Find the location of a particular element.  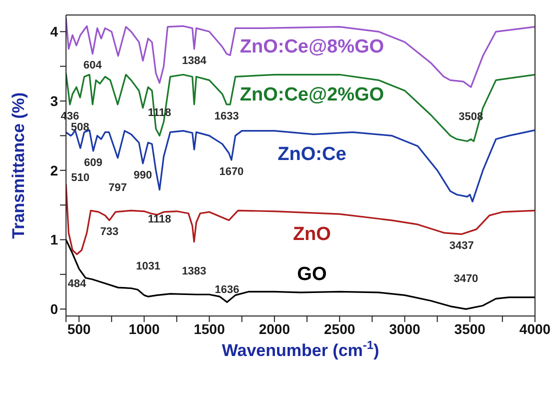

annotation: 733 is located at coordinates (109, 232).